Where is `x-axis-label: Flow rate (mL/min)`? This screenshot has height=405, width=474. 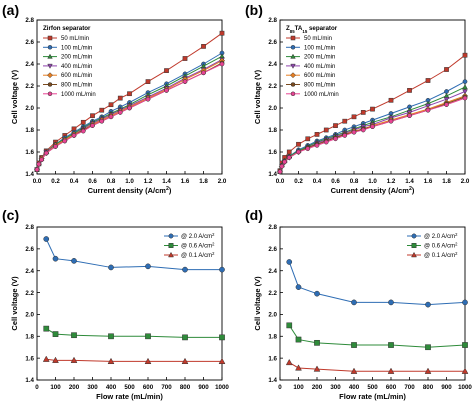 x-axis-label: Flow rate (mL/min) is located at coordinates (372, 396).